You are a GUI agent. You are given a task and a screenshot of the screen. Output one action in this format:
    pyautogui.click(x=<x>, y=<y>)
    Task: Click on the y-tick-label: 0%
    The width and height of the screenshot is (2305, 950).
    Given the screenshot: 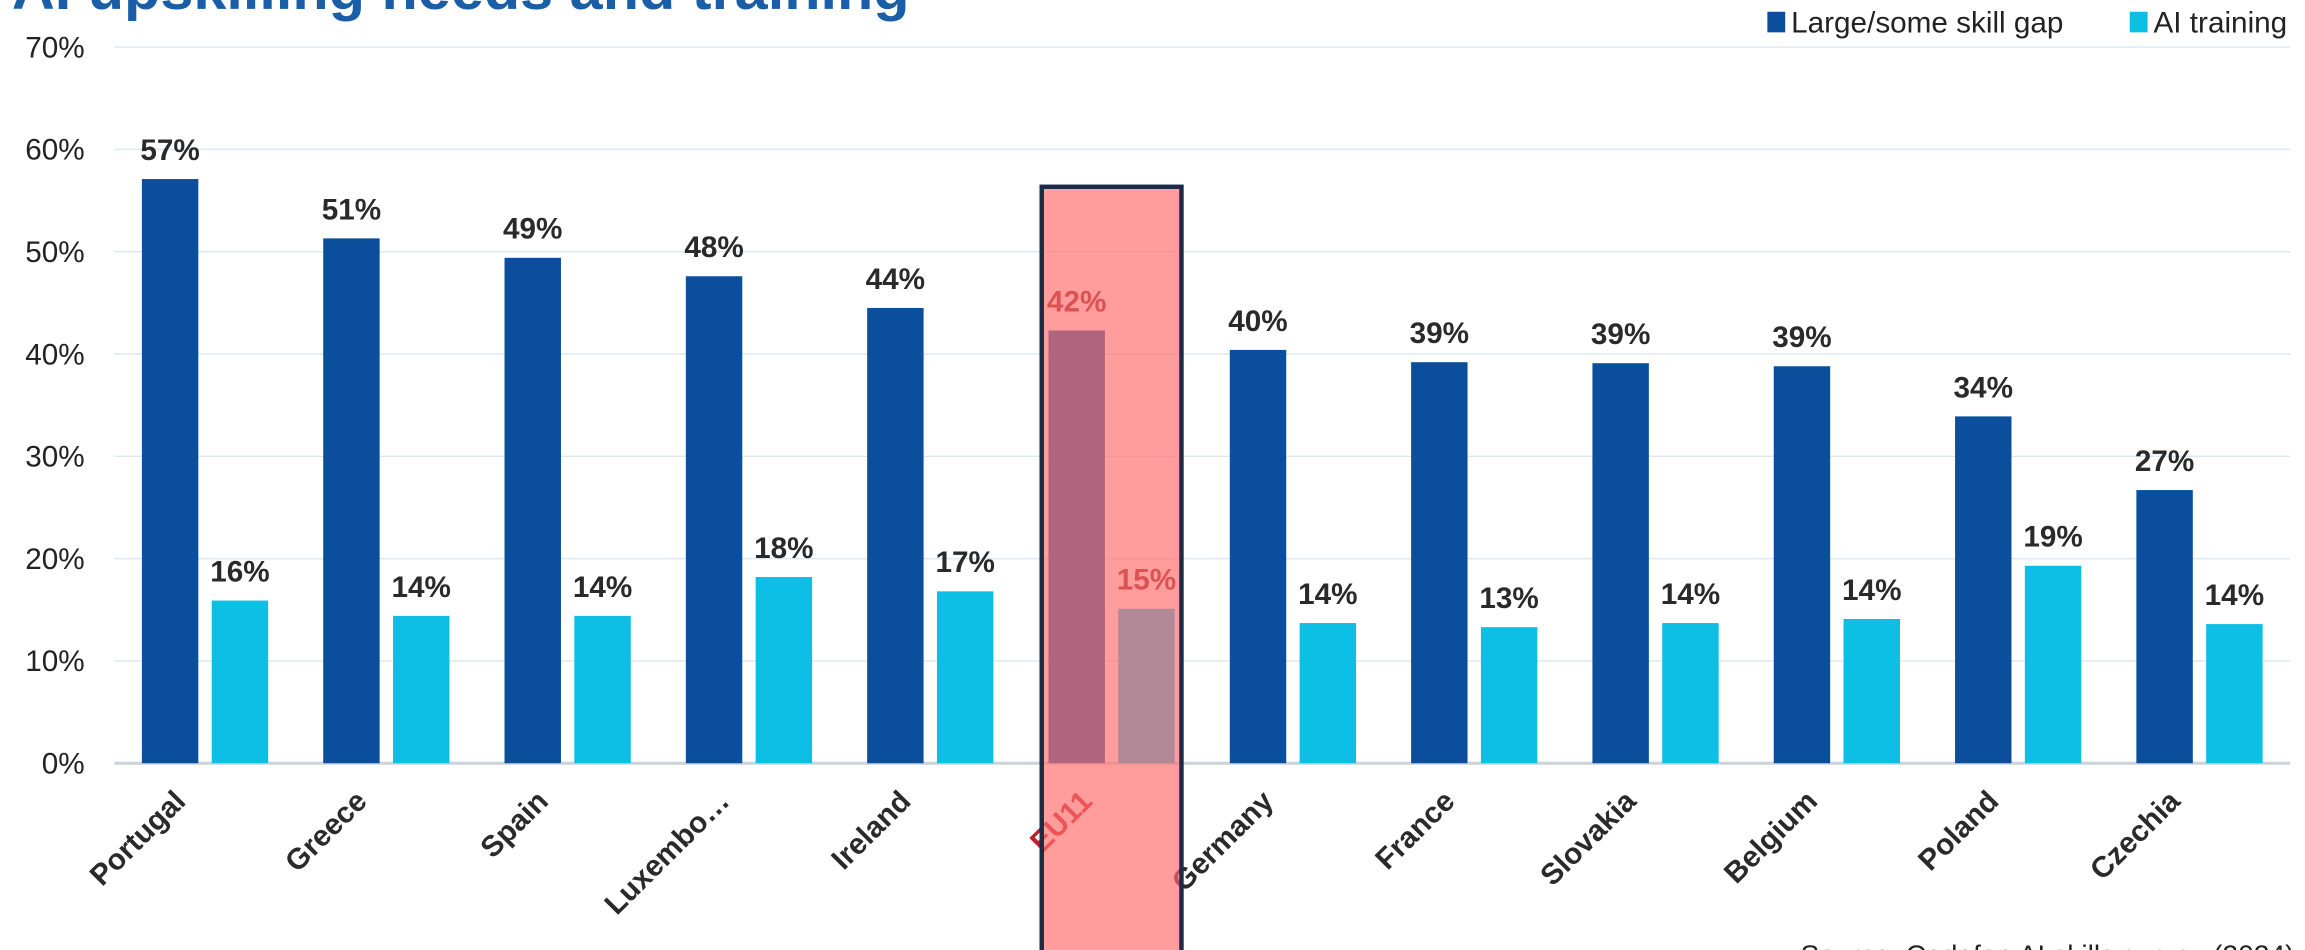 What is the action you would take?
    pyautogui.click(x=63, y=764)
    